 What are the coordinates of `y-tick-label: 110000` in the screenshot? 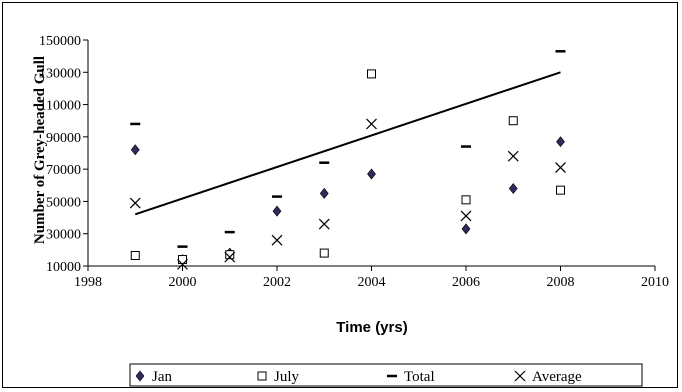 It's located at (60, 106).